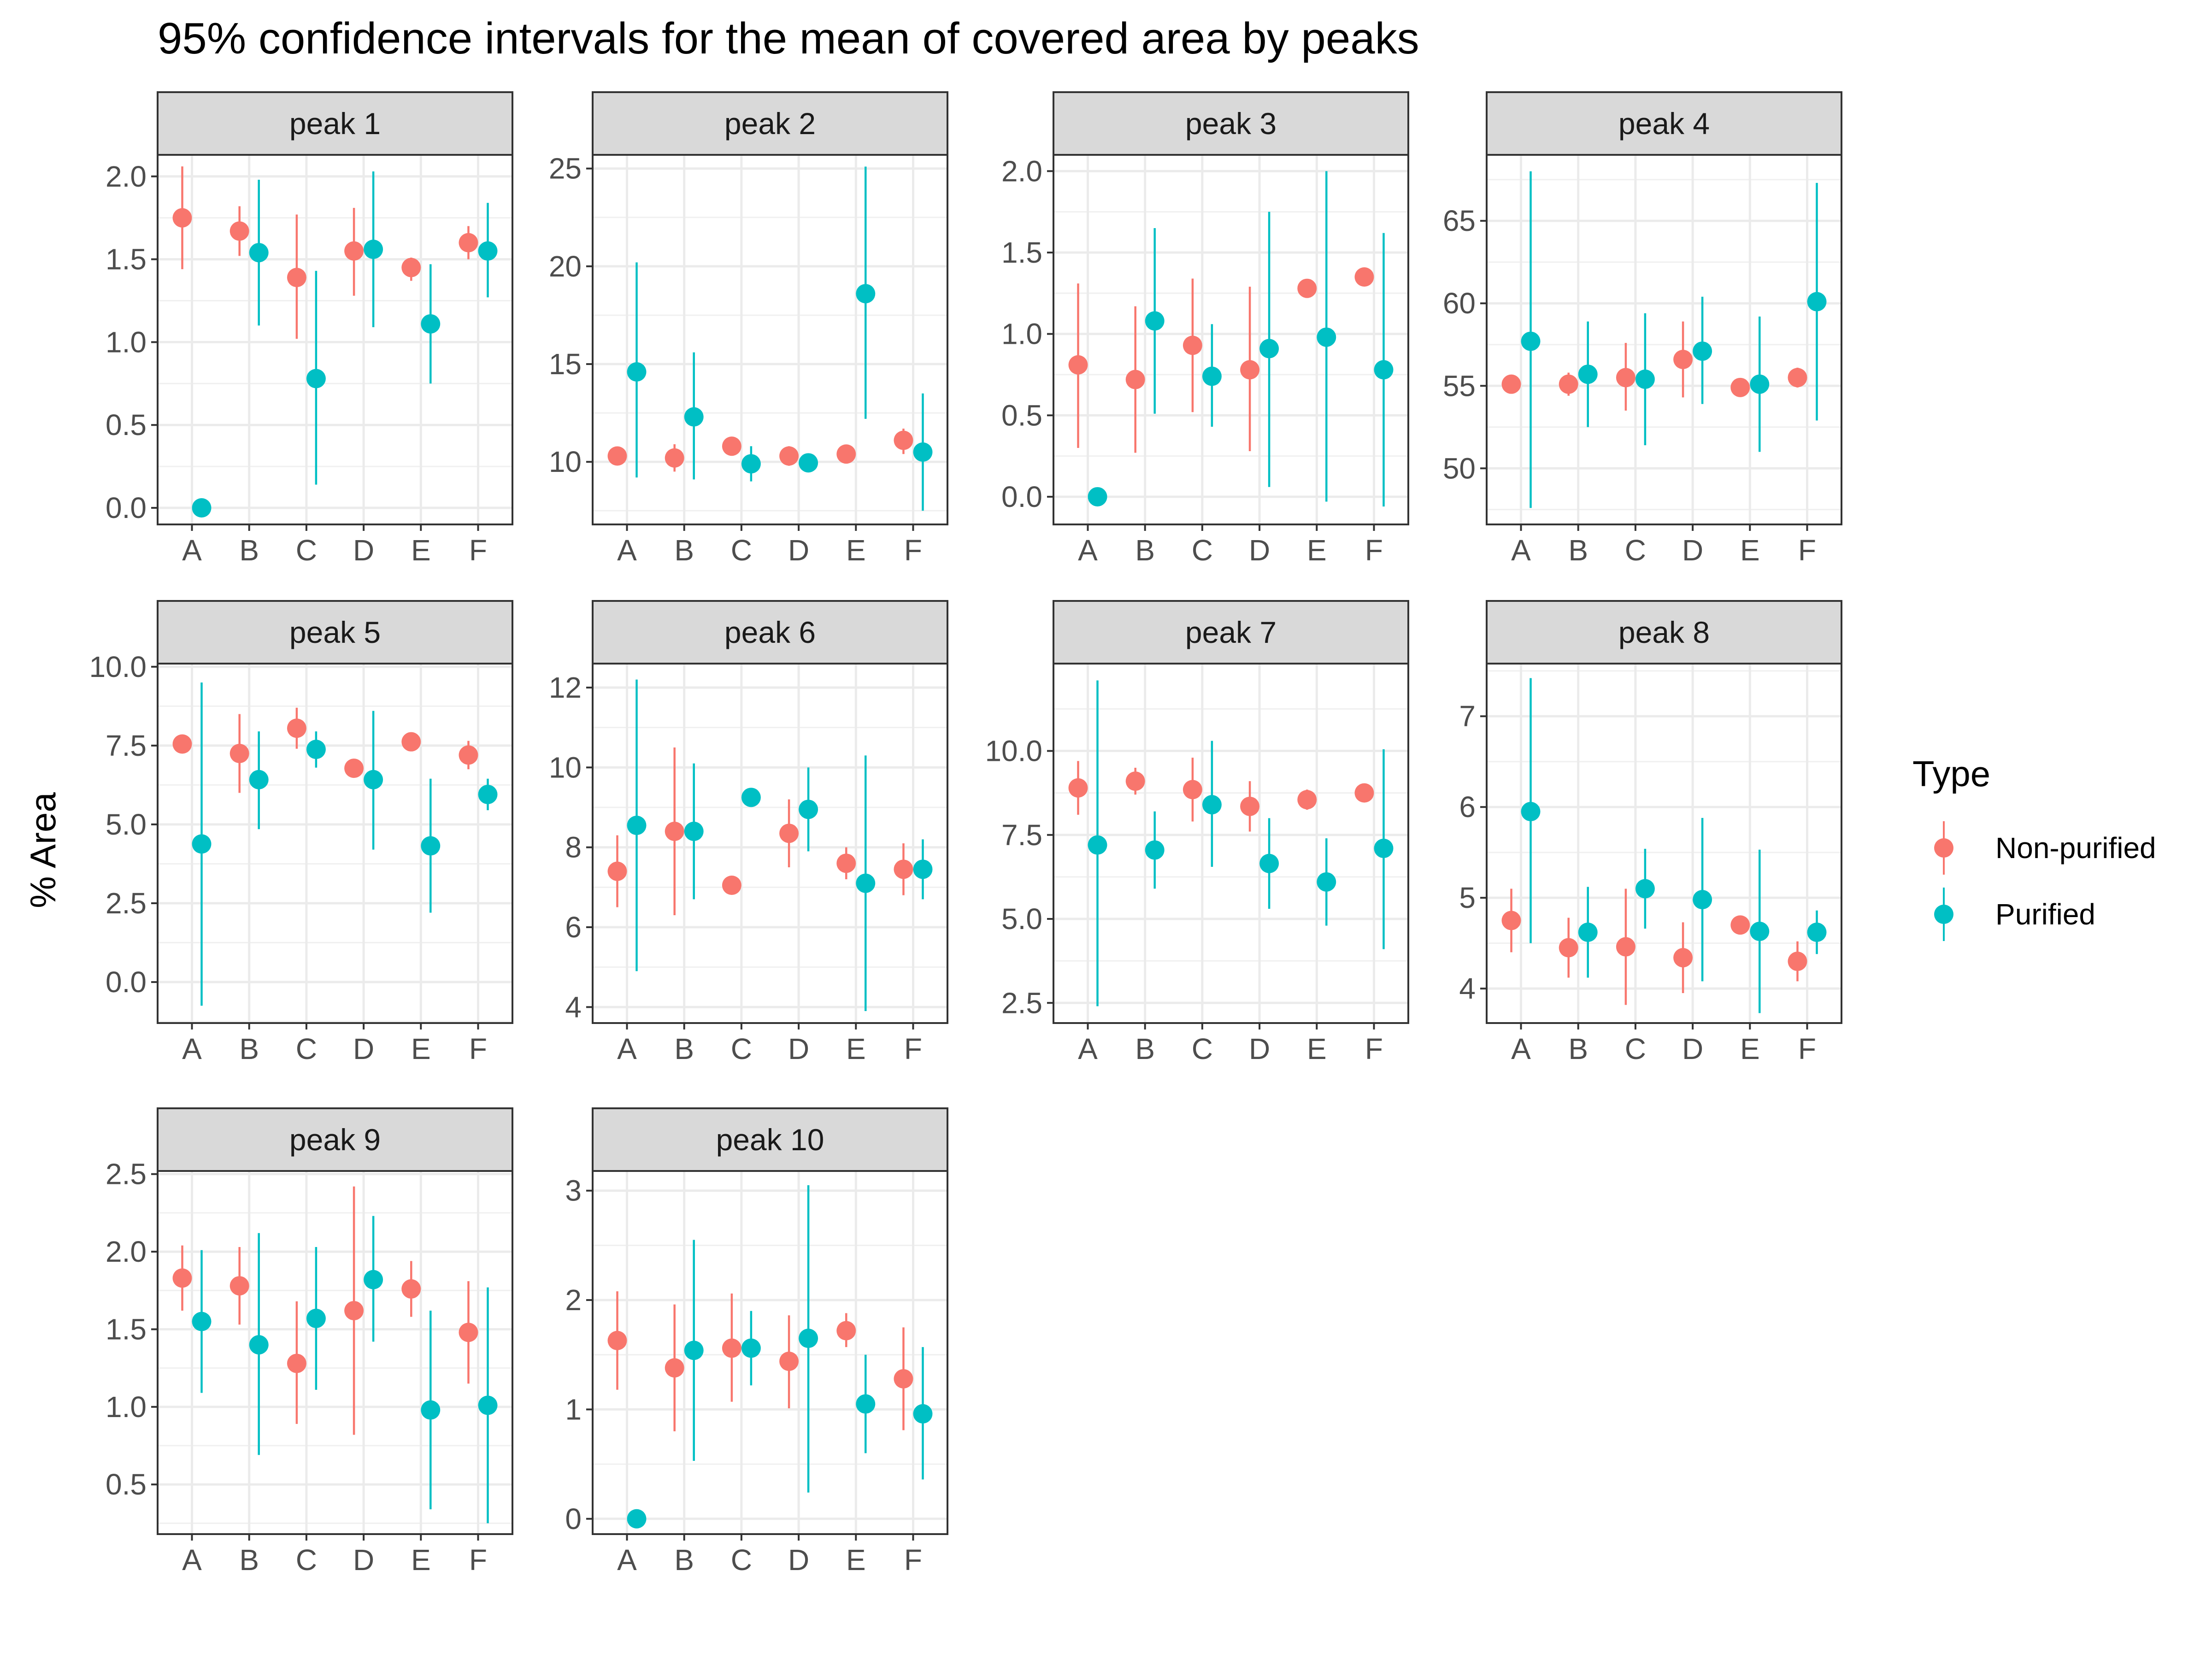 Image resolution: width=2212 pixels, height=1659 pixels. Describe the element at coordinates (335, 632) in the screenshot. I see `facet-strip` at that location.